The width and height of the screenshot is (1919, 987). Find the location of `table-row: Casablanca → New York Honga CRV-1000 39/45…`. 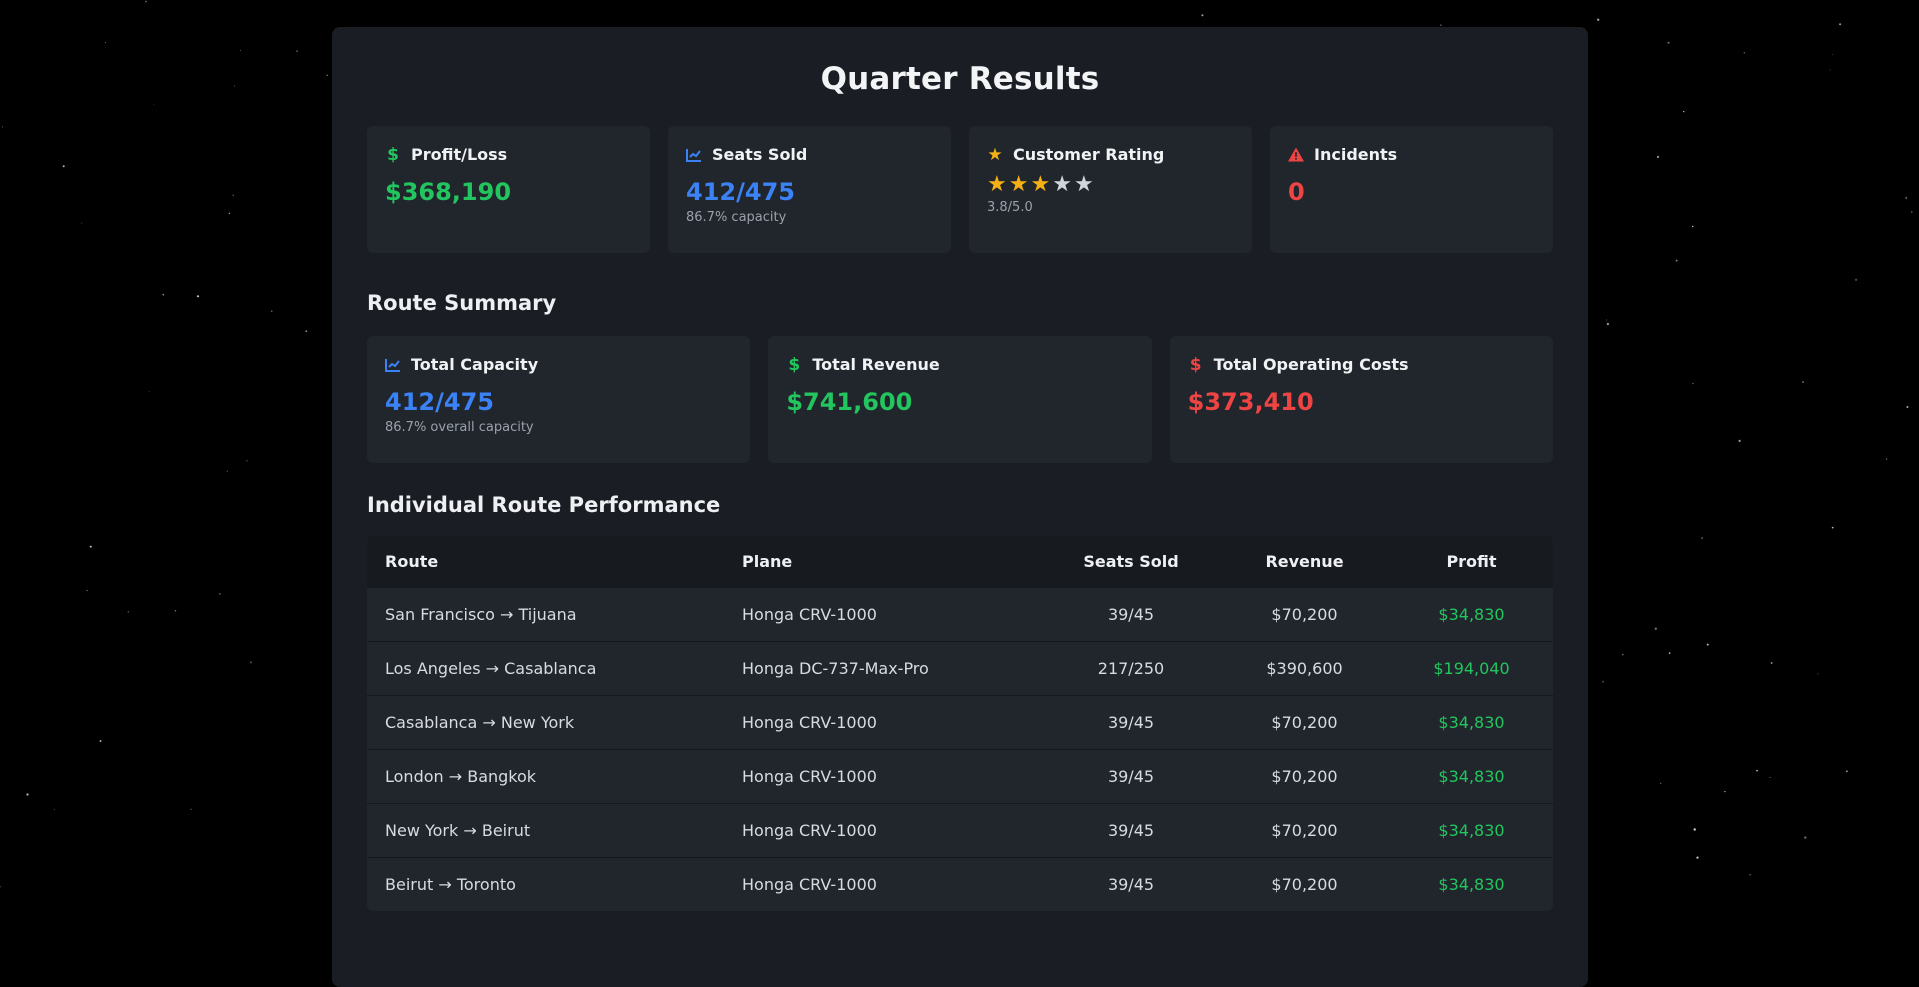

table-row: Casablanca → New York Honga CRV-1000 39/45… is located at coordinates (960, 722).